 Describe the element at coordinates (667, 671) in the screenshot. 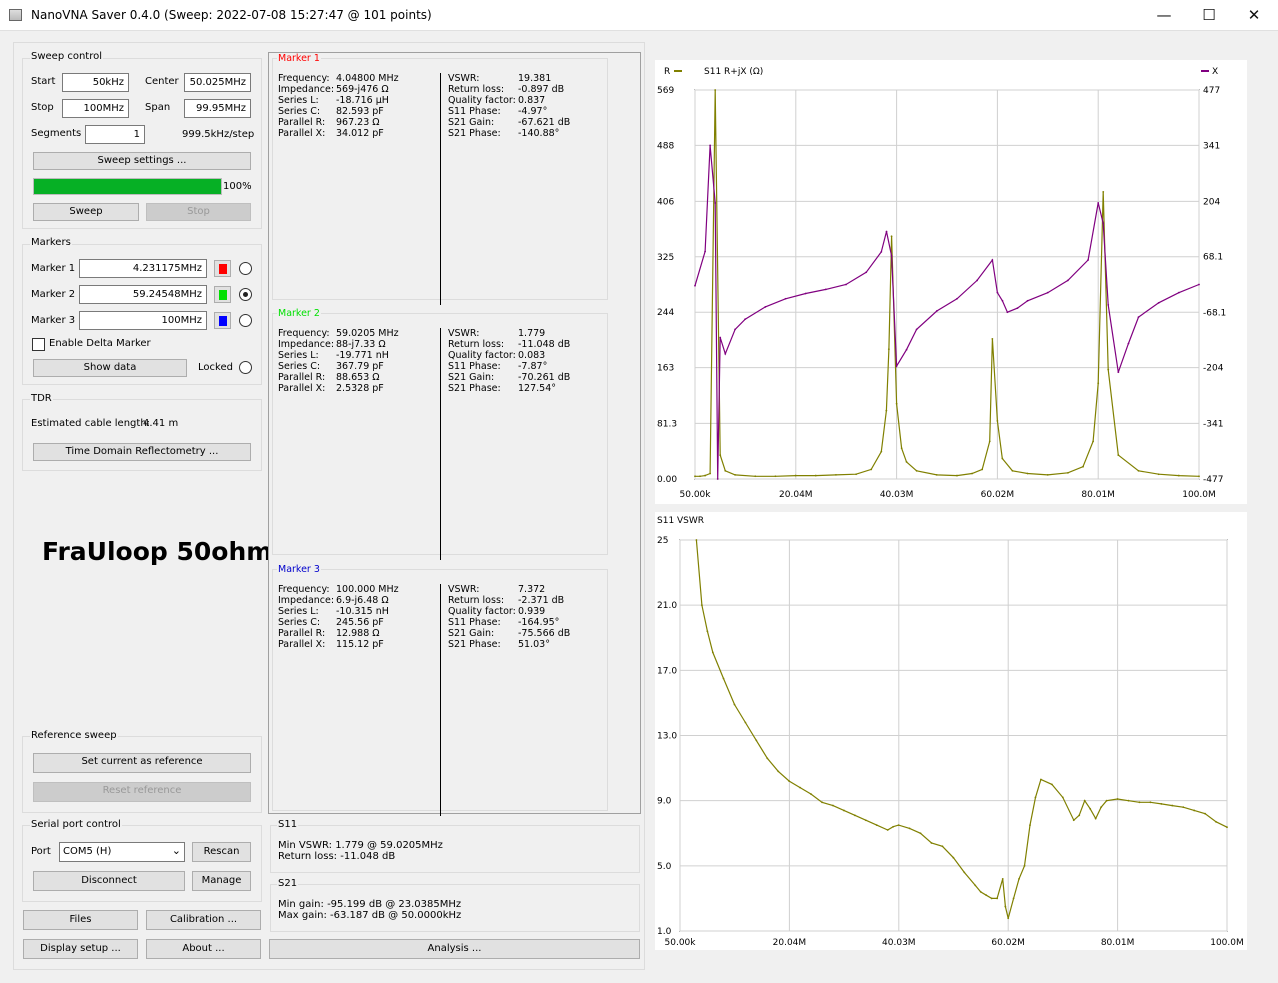

I see `vswr-y-tick-label: 17.0` at that location.